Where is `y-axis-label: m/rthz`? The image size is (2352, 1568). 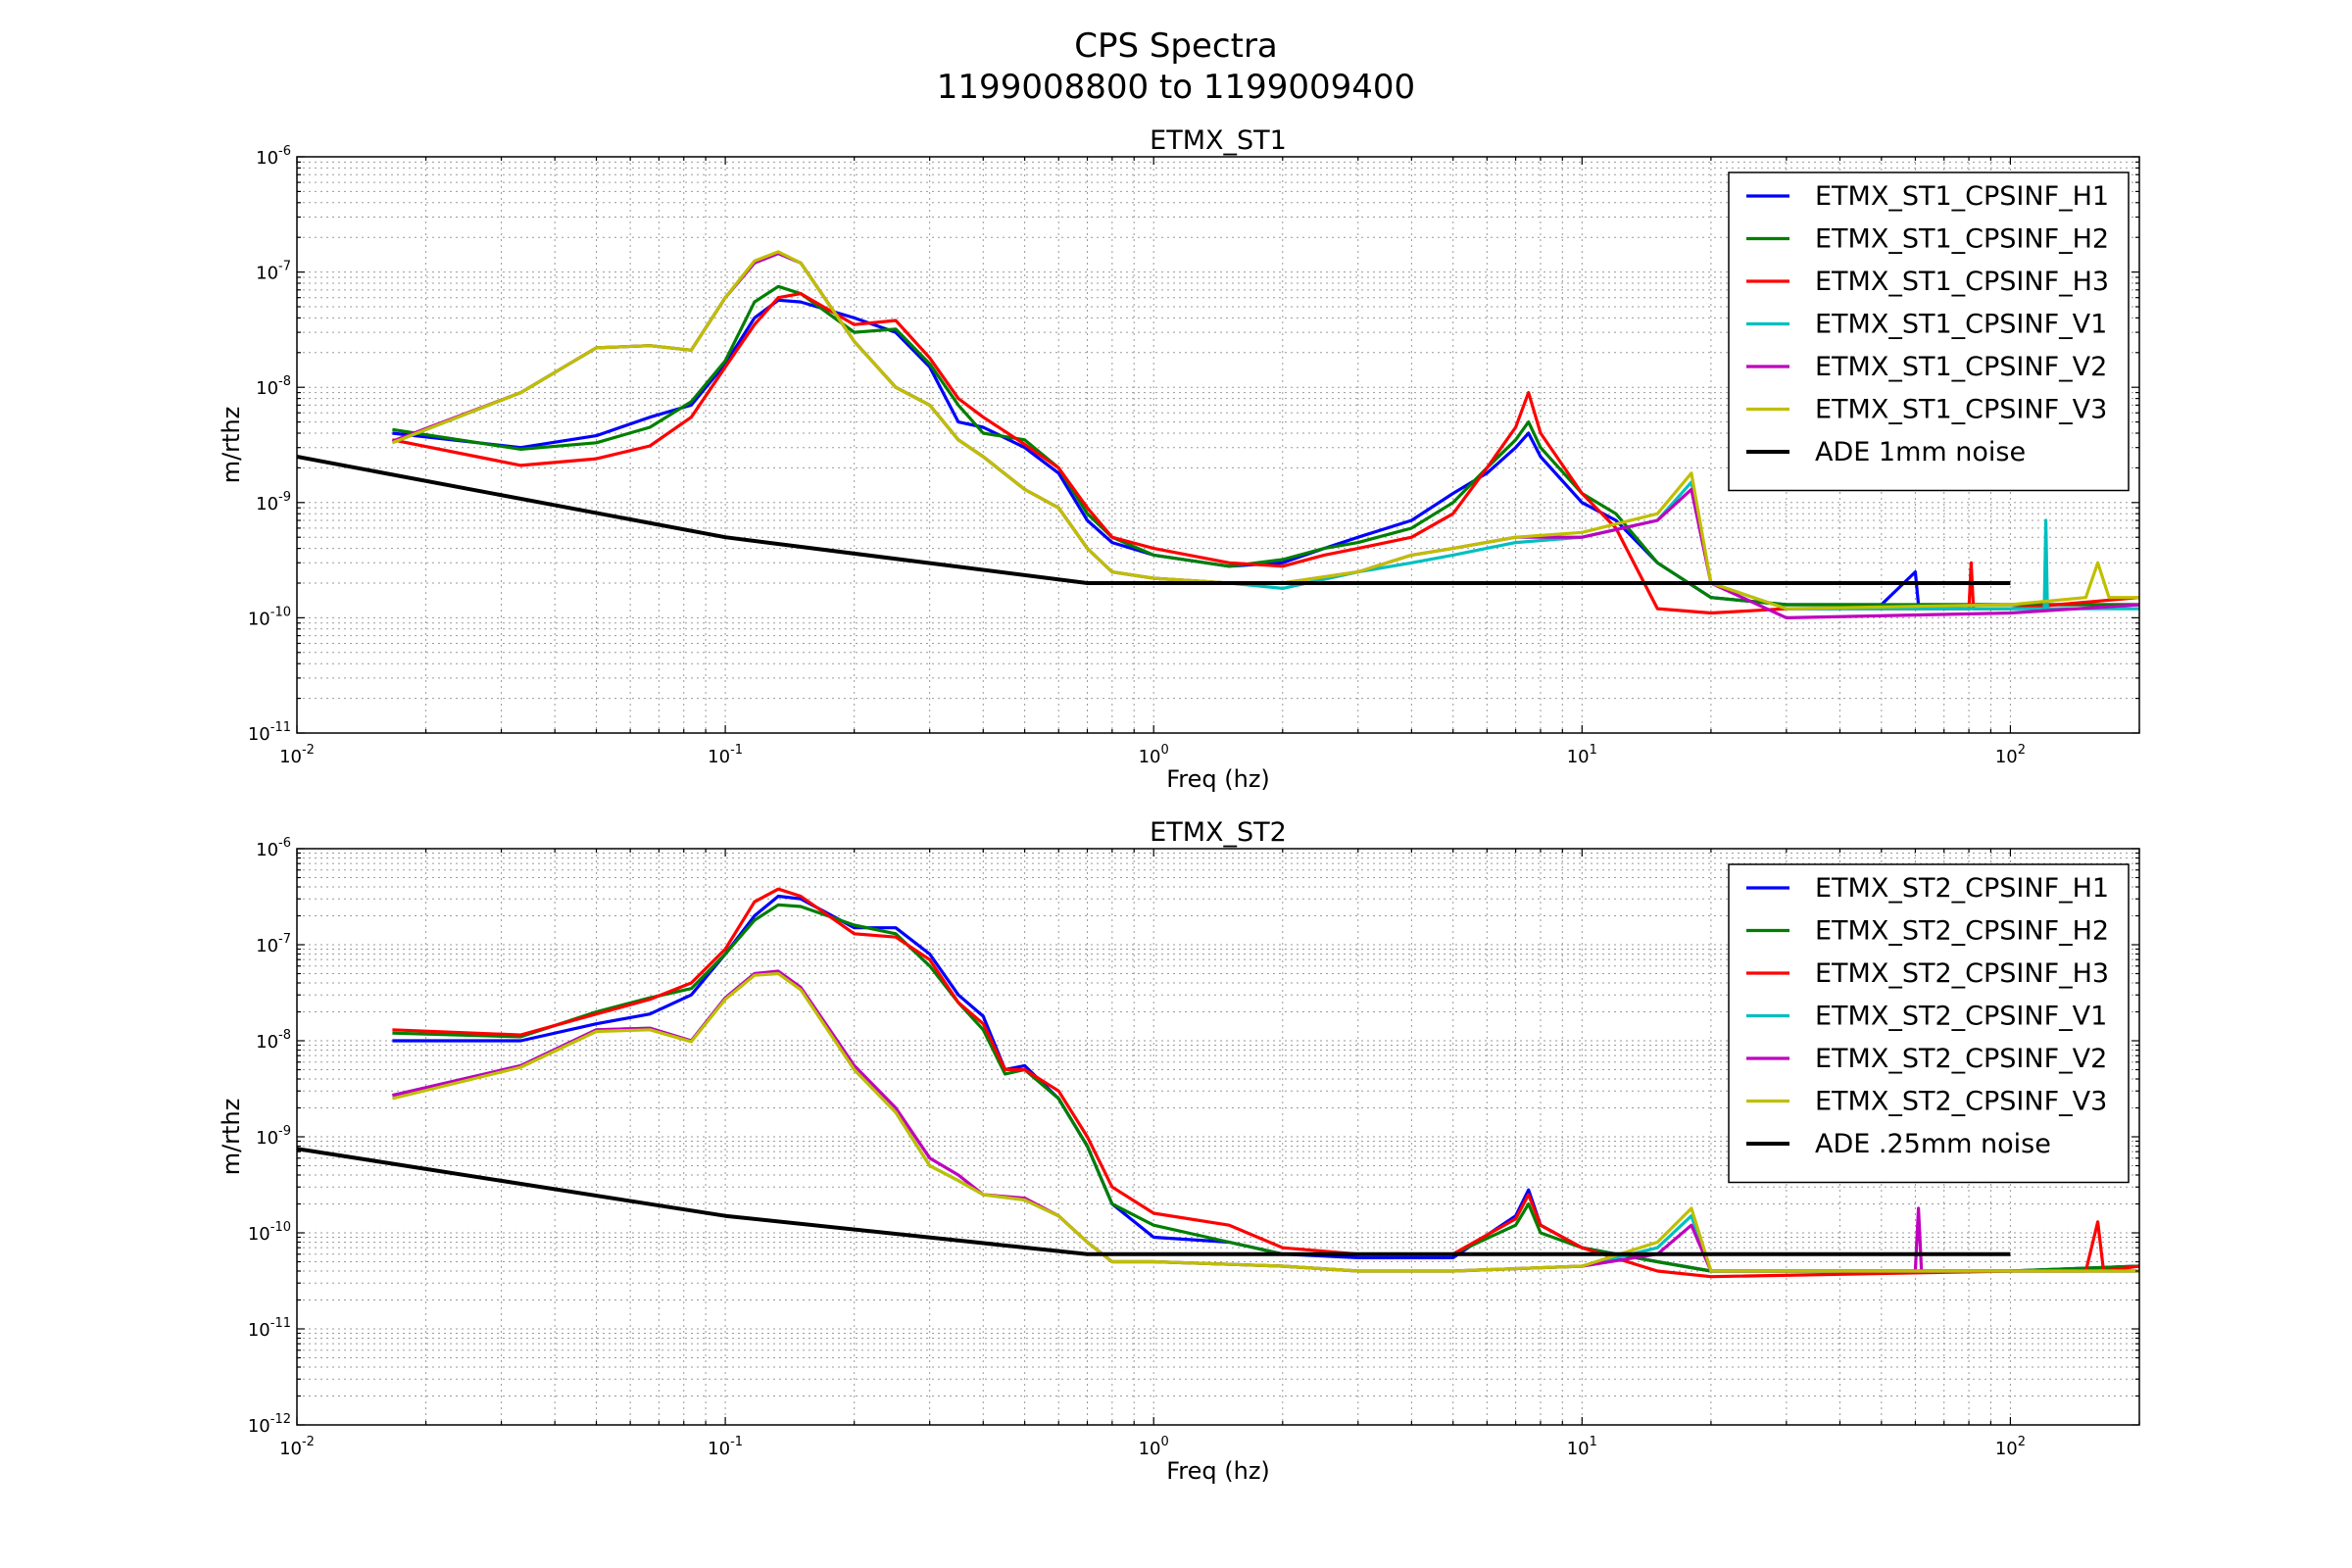 y-axis-label: m/rthz is located at coordinates (231, 445).